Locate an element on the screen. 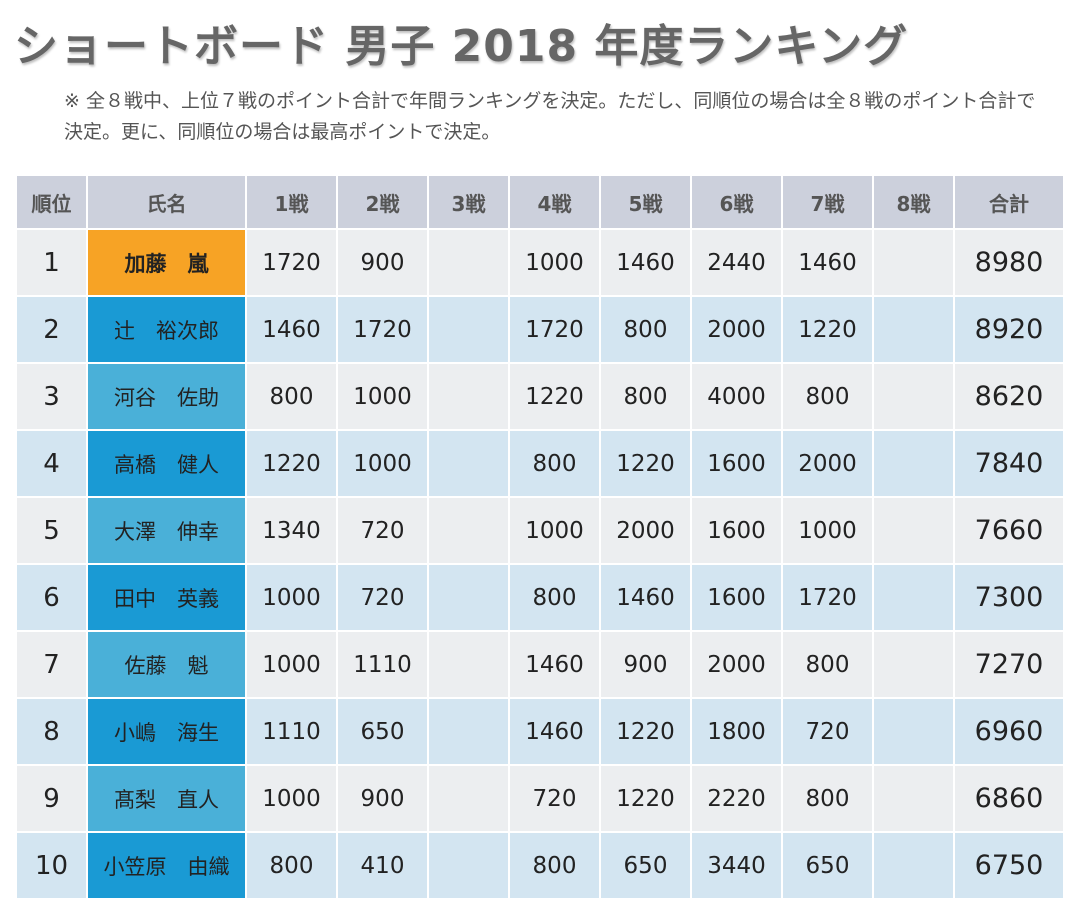  column-header: 合計 is located at coordinates (1009, 202).